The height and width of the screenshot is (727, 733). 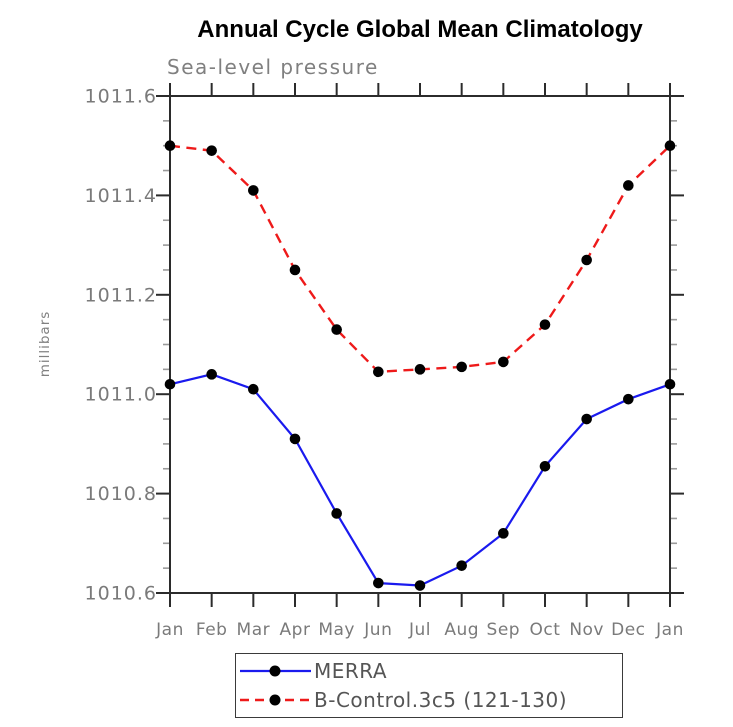 What do you see at coordinates (545, 630) in the screenshot?
I see `x-tick-label: Oct` at bounding box center [545, 630].